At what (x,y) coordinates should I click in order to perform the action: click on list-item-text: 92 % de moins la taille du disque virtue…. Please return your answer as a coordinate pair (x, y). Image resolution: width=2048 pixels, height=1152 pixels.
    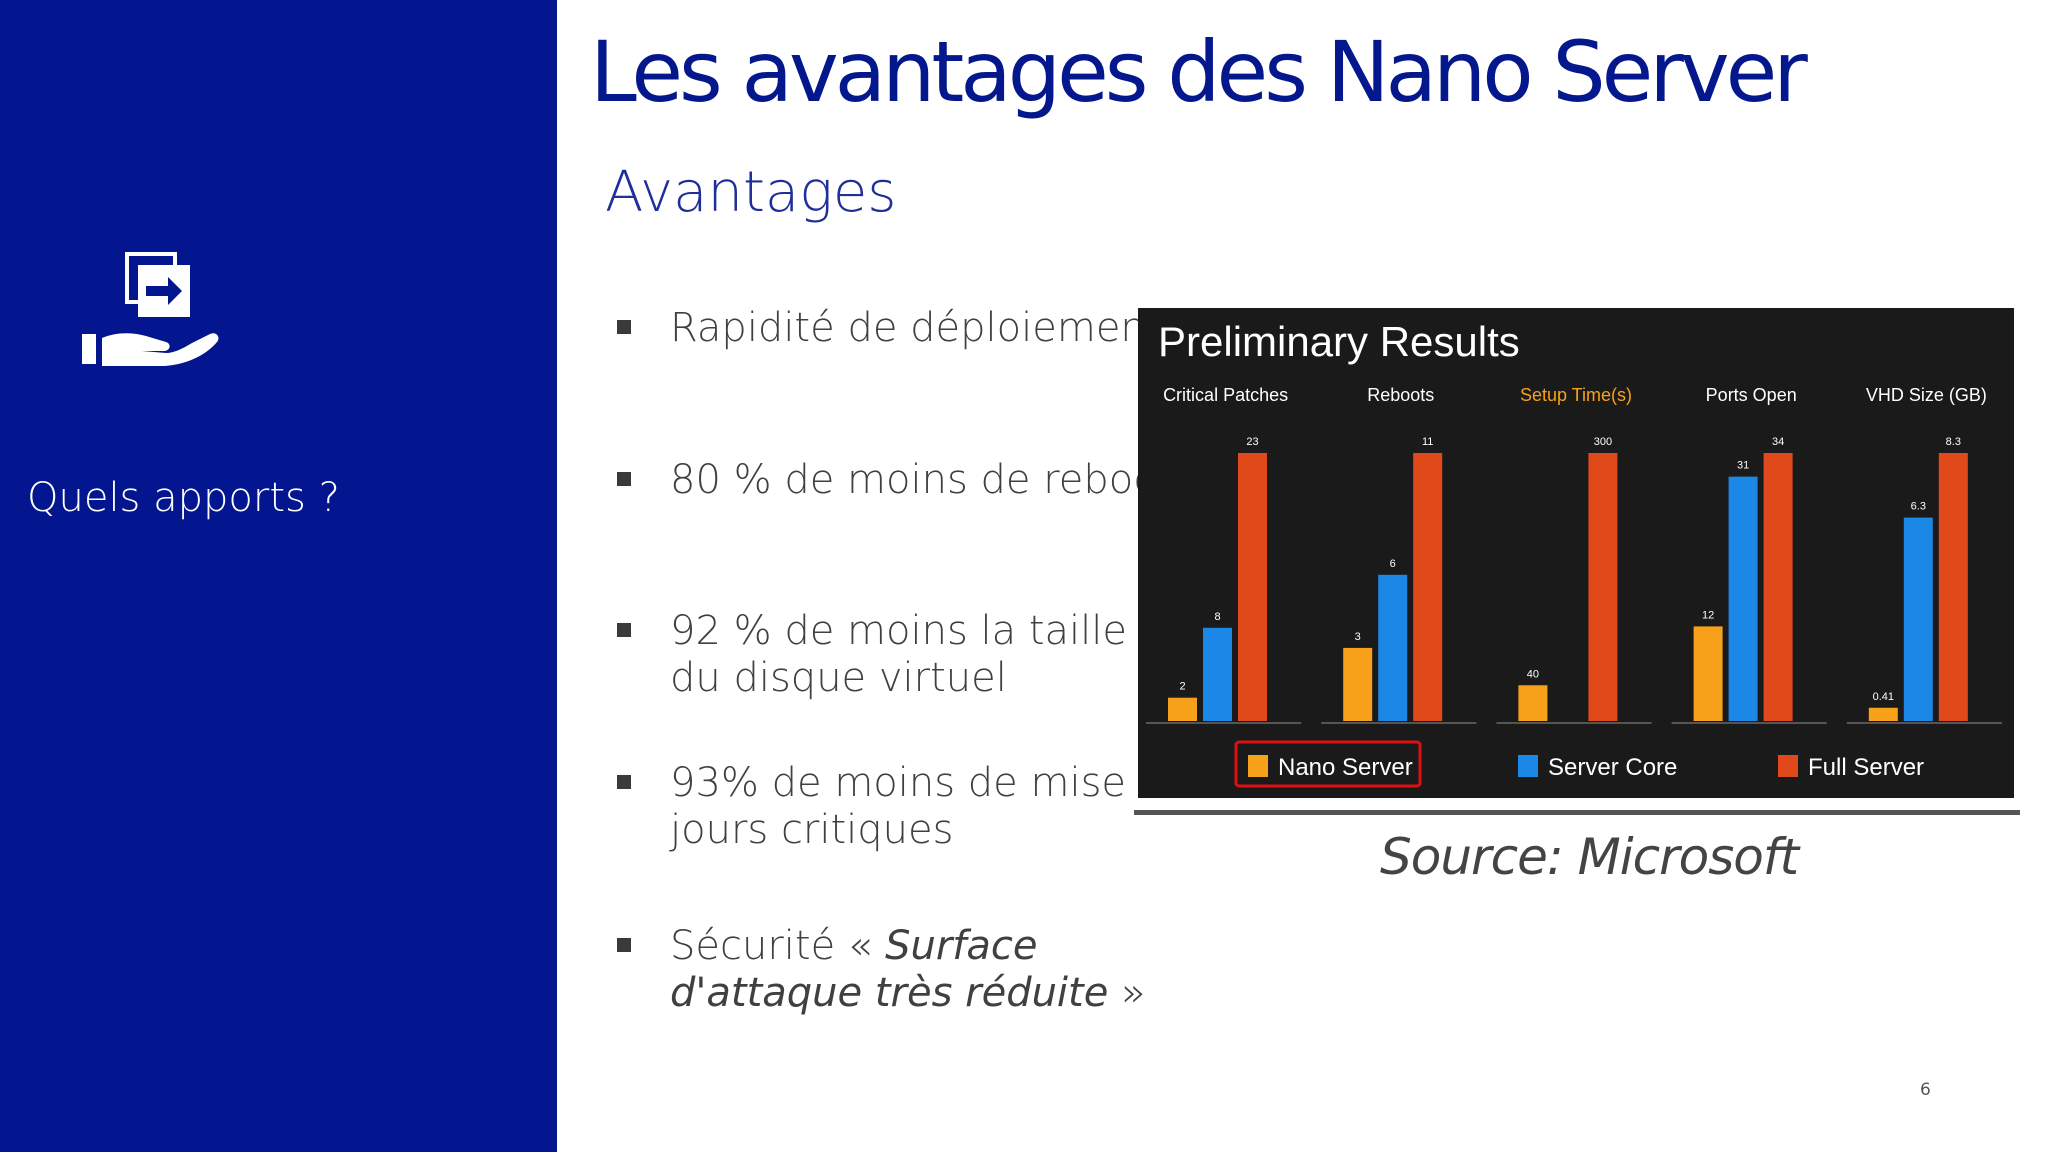
    Looking at the image, I should click on (898, 654).